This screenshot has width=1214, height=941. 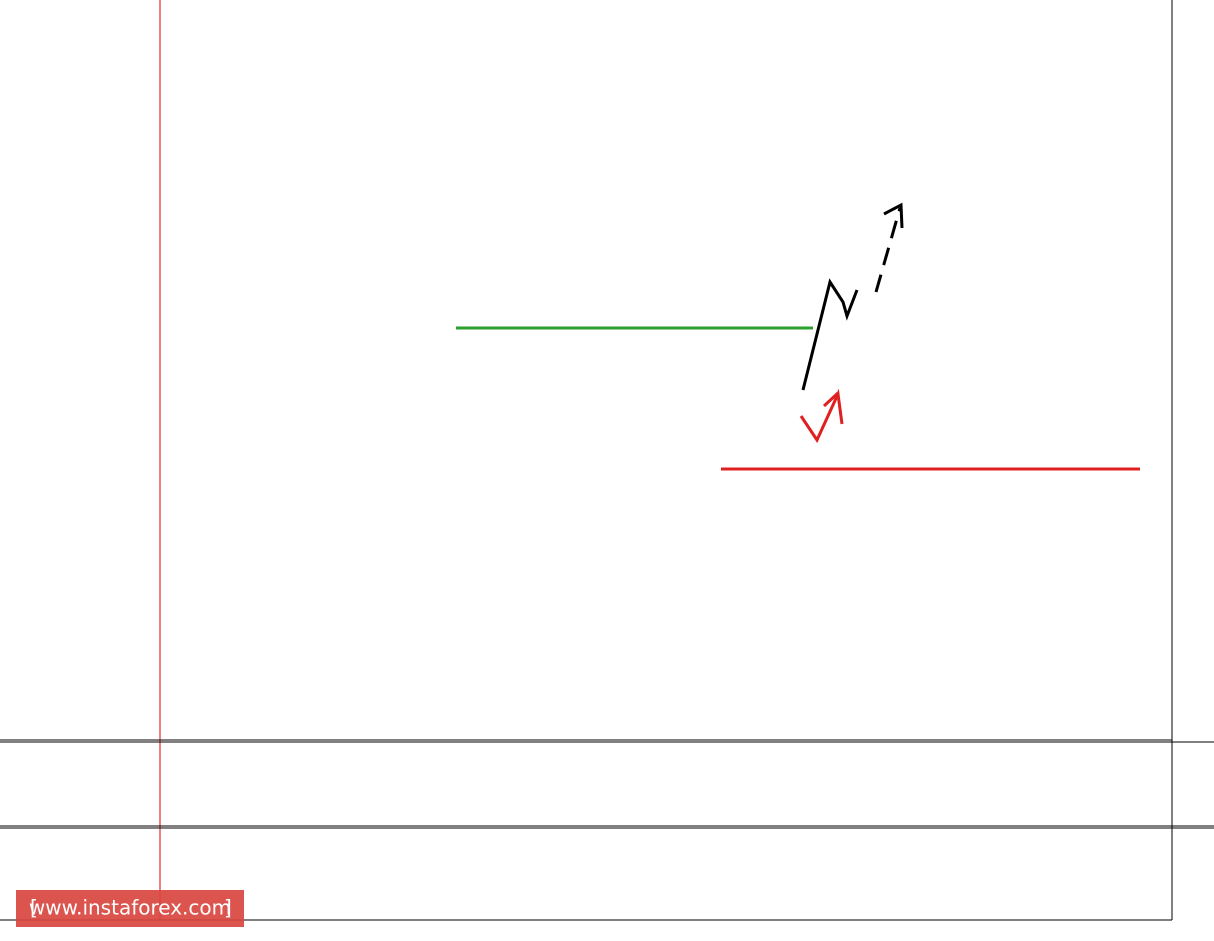 I want to click on watermark-text: www.instaforex.com, so click(x=130, y=908).